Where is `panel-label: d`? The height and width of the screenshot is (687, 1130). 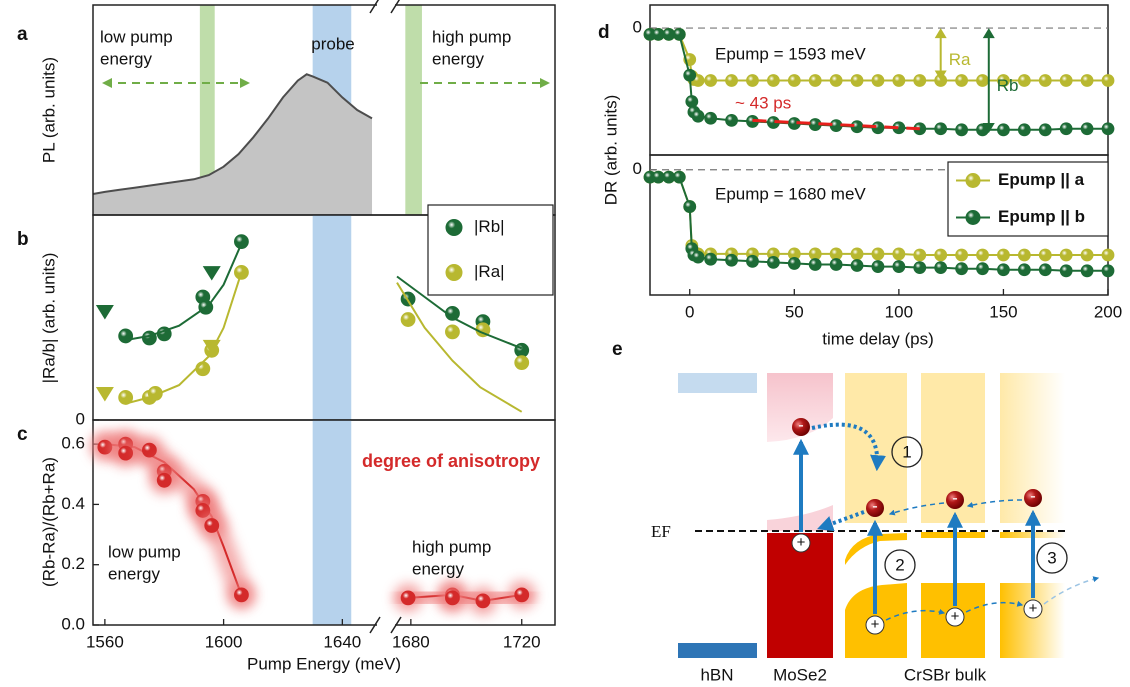 panel-label: d is located at coordinates (604, 32).